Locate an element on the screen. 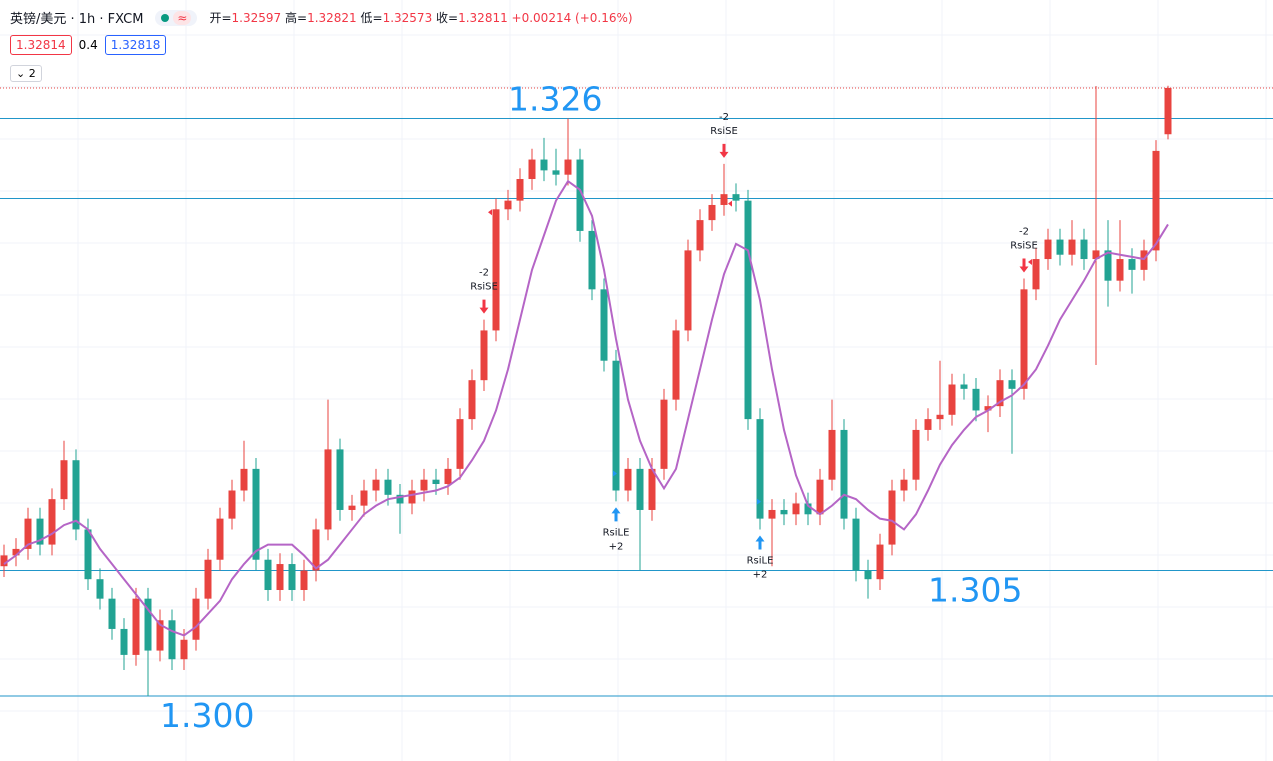 This screenshot has width=1273, height=761. signal-name: RsiLE is located at coordinates (616, 532).